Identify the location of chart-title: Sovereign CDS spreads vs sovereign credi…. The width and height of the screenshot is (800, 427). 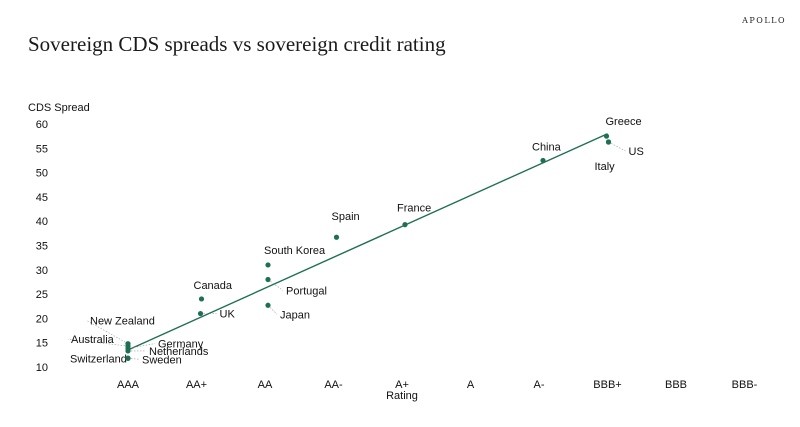
(237, 44).